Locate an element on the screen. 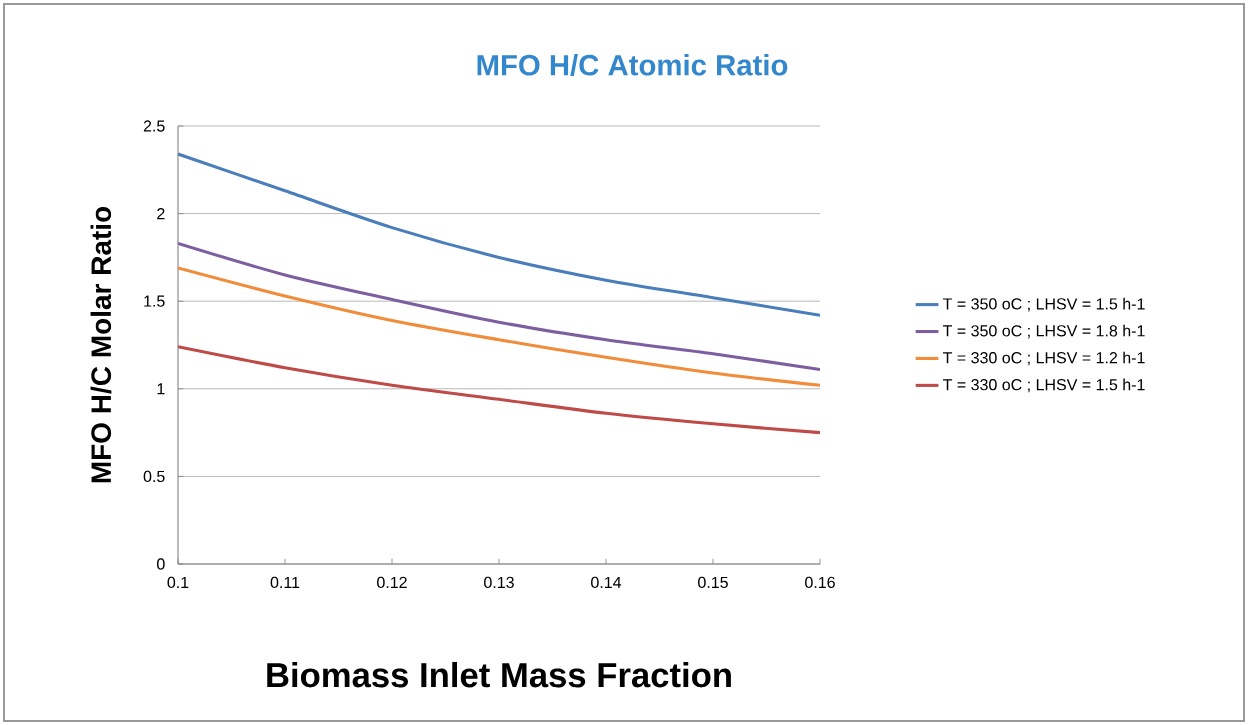 This screenshot has height=725, width=1248. legend-label: T = 350 oC ; LHSV = 1.5 h-1 is located at coordinates (1044, 304).